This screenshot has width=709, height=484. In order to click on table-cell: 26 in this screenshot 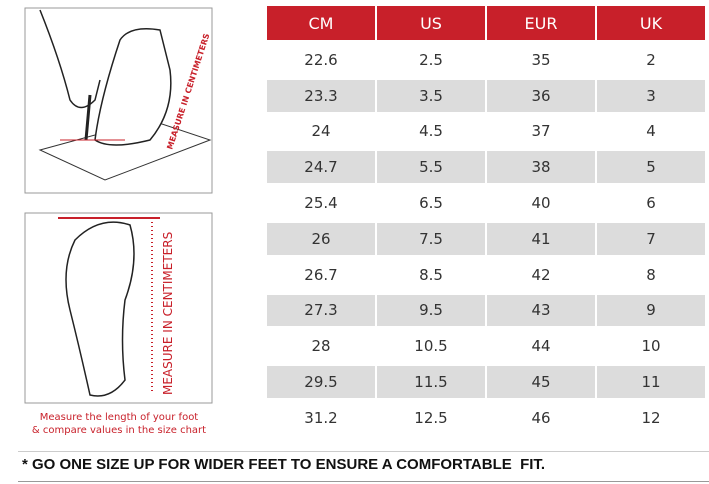, I will do `click(321, 239)`.